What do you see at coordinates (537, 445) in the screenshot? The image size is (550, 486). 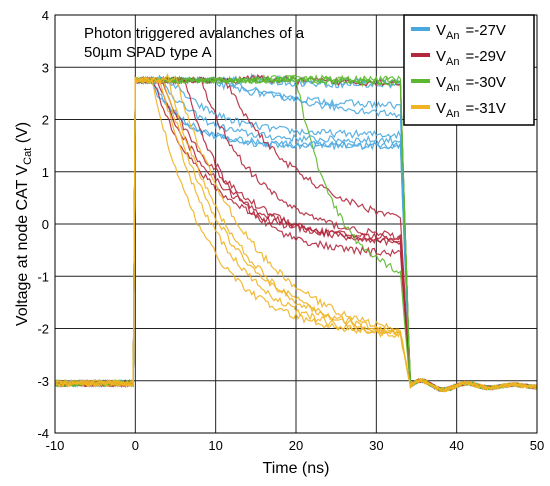 I see `x-tick-label: 50` at bounding box center [537, 445].